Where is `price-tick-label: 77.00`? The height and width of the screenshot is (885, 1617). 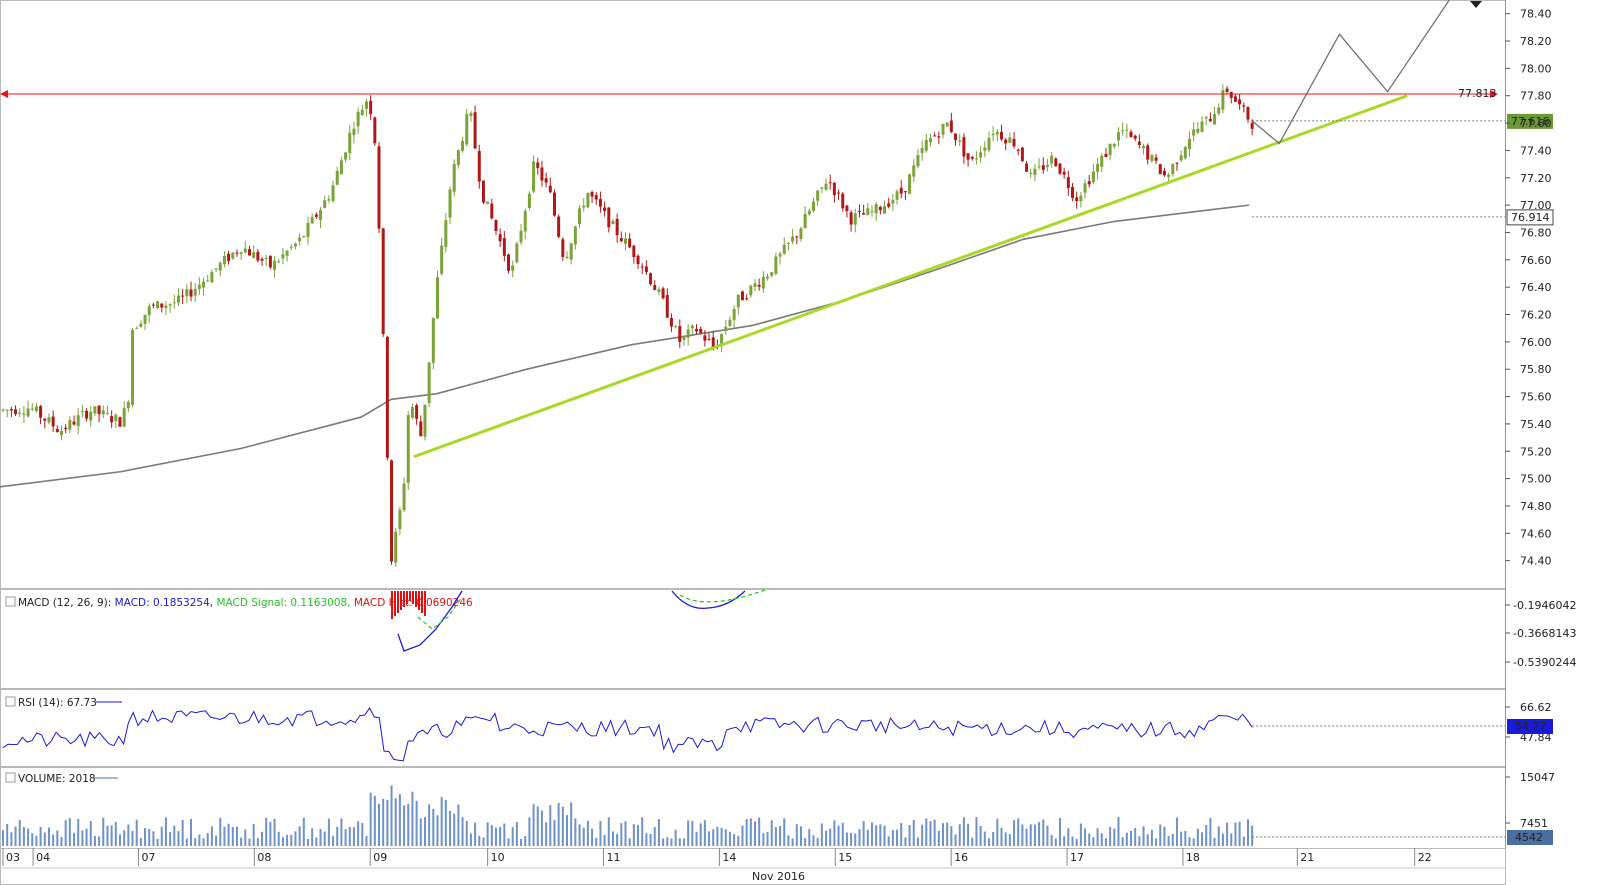
price-tick-label: 77.00 is located at coordinates (1536, 205).